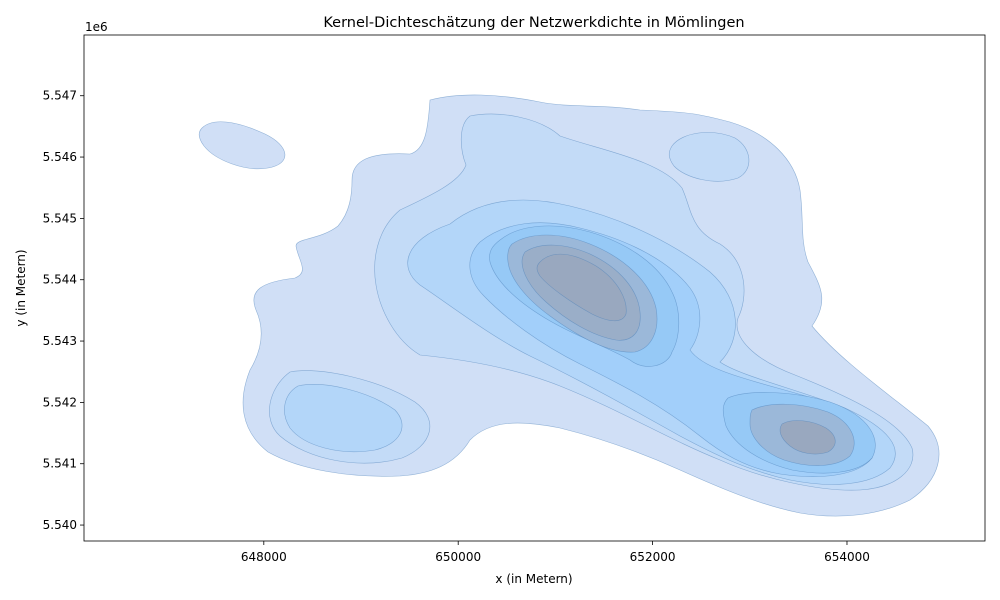 The width and height of the screenshot is (1000, 600). Describe the element at coordinates (458, 557) in the screenshot. I see `x-tick-label: 650000` at that location.